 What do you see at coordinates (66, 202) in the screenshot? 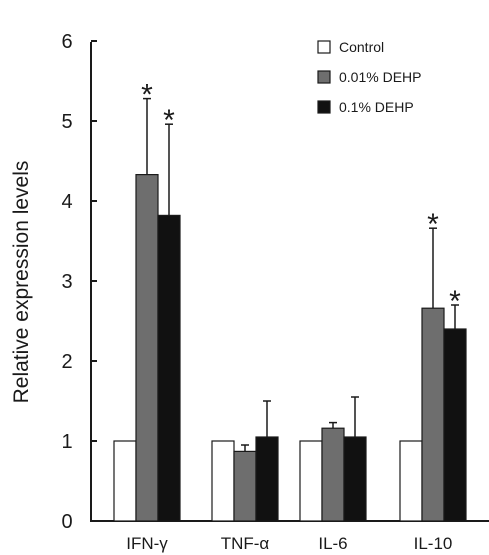
I see `y-tick-label: 4` at bounding box center [66, 202].